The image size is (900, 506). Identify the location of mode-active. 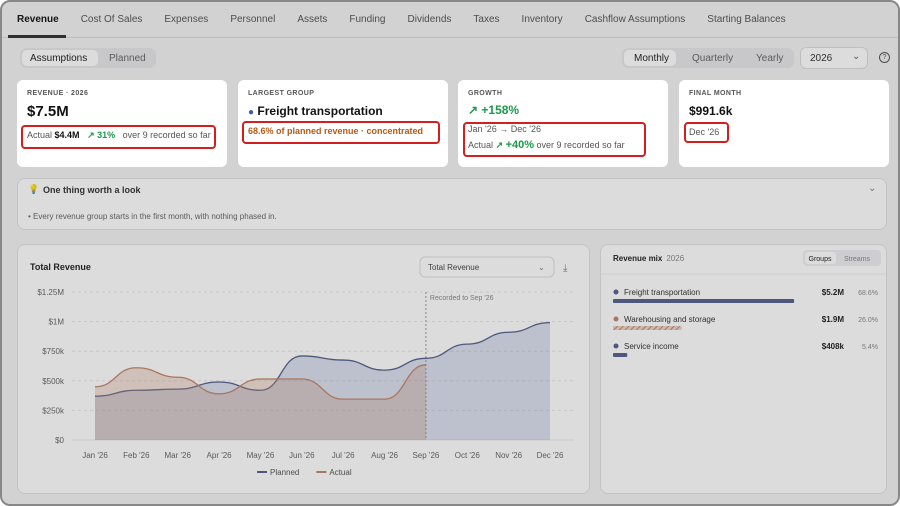
(60, 58).